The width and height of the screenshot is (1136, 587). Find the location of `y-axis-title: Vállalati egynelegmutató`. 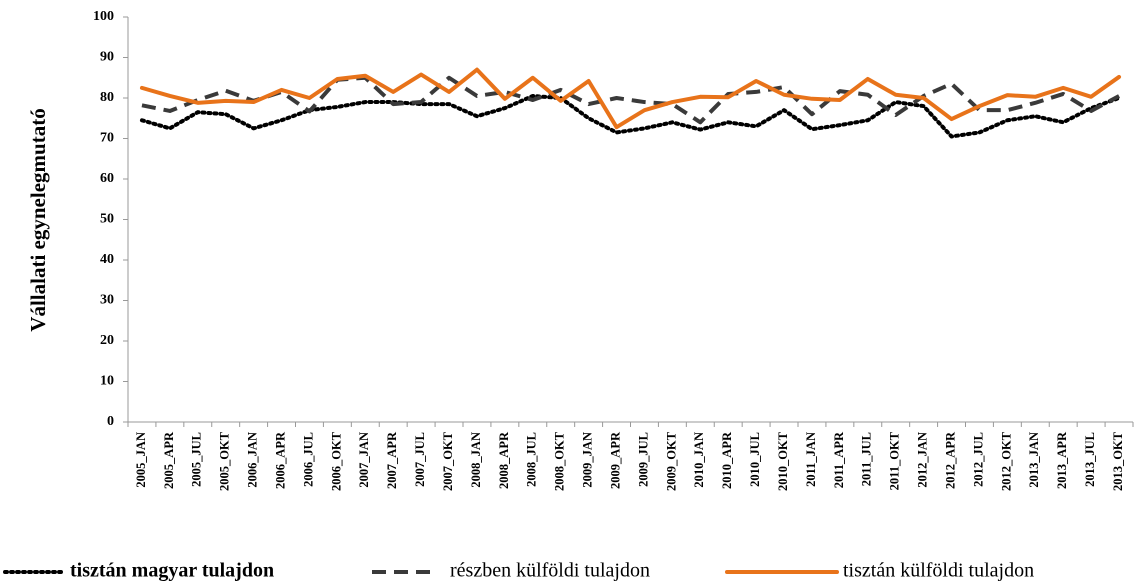

y-axis-title: Vállalati egynelegmutató is located at coordinates (38, 219).